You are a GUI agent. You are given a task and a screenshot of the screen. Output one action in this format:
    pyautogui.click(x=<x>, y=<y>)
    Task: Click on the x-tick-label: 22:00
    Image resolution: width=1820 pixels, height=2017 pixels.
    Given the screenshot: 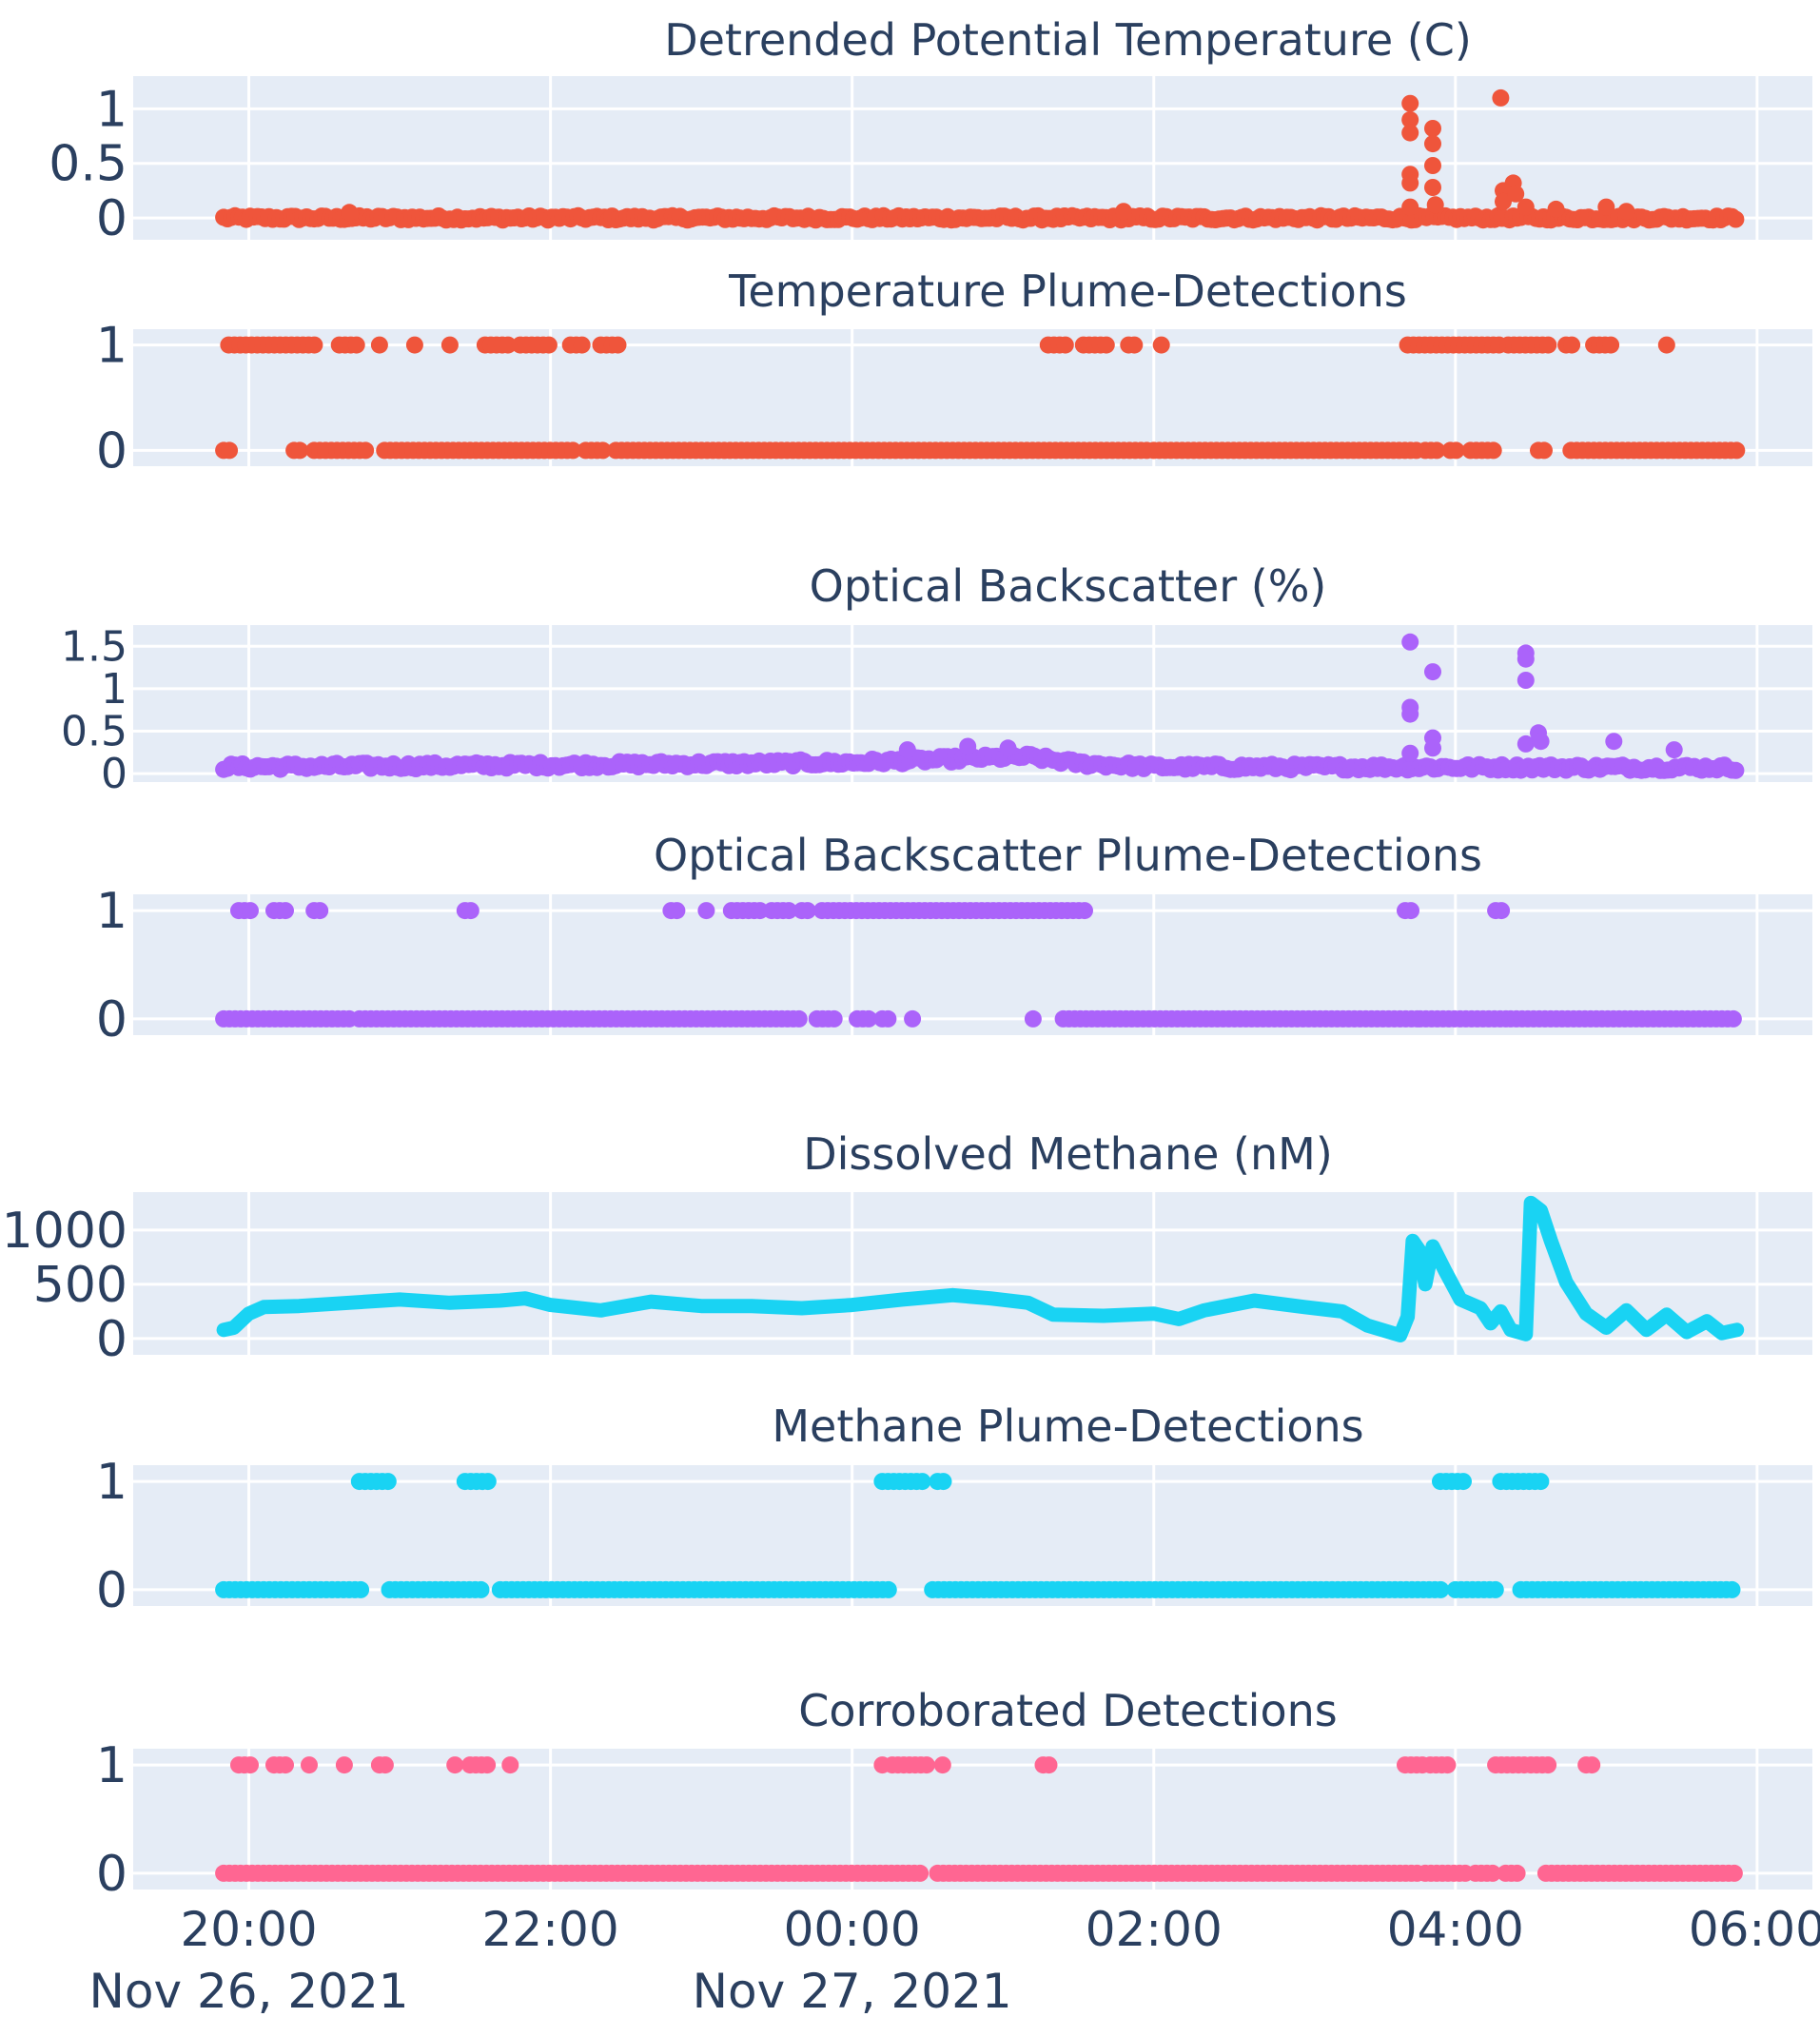 What is the action you would take?
    pyautogui.click(x=551, y=1929)
    